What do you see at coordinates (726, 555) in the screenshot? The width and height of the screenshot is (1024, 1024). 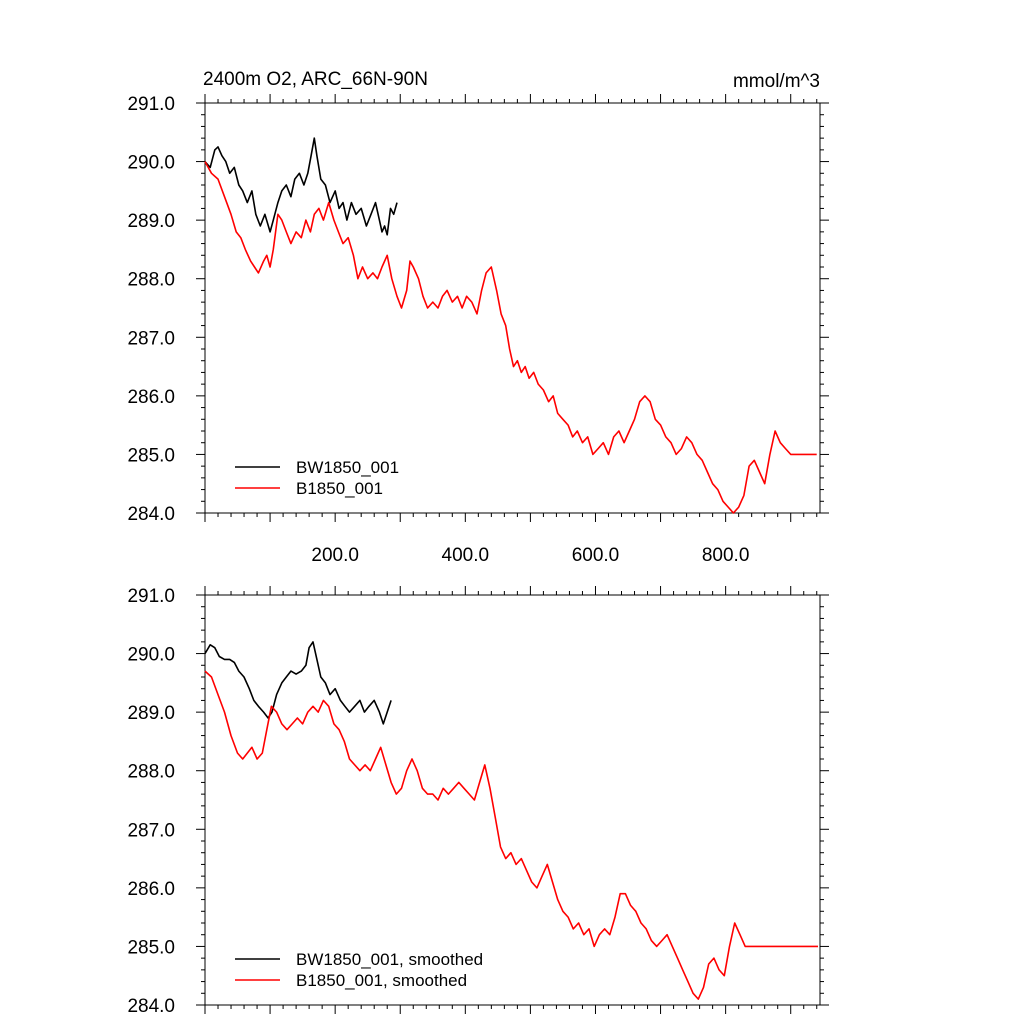 I see `x-tick-label: 800.0` at bounding box center [726, 555].